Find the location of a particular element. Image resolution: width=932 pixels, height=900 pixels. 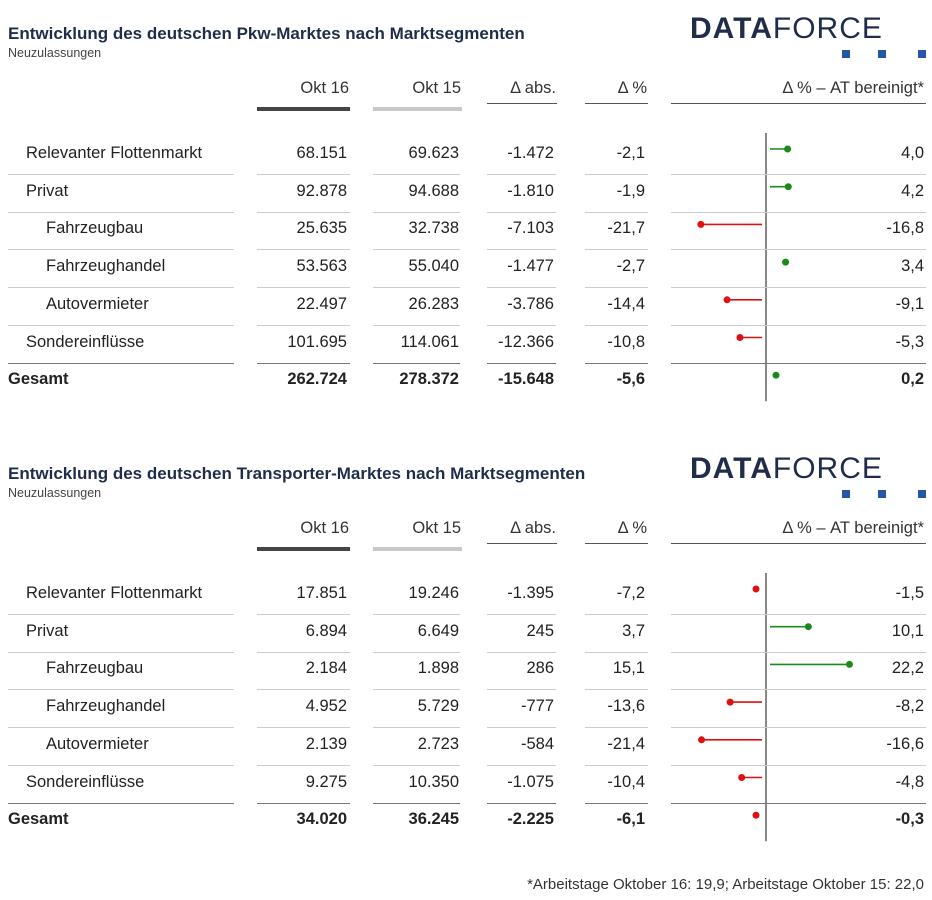

cell-pct: -7,2 is located at coordinates (630, 593).